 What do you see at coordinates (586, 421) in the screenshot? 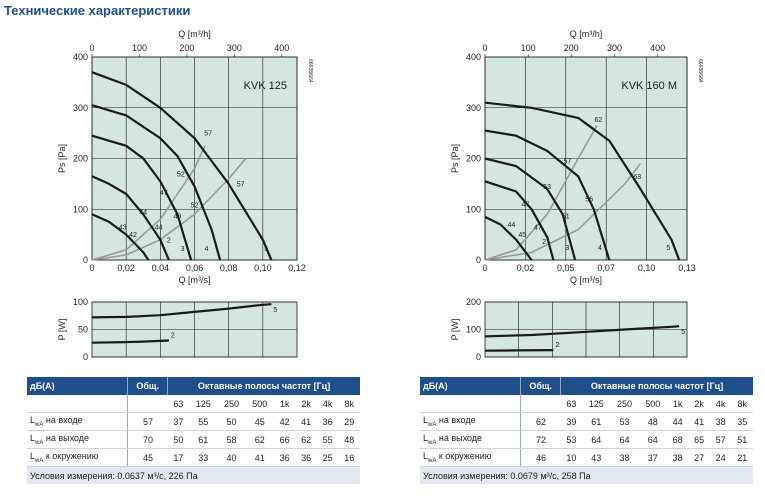
I see `table-row: LwA на входе 62 39 61 53 48 44 41 38 35` at bounding box center [586, 421].